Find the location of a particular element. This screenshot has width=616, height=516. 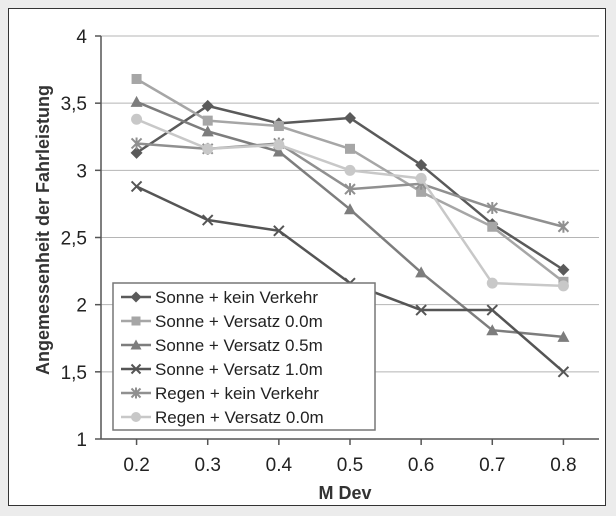

y-axis-title: Angemessenheit der Fahrleistung is located at coordinates (43, 230).